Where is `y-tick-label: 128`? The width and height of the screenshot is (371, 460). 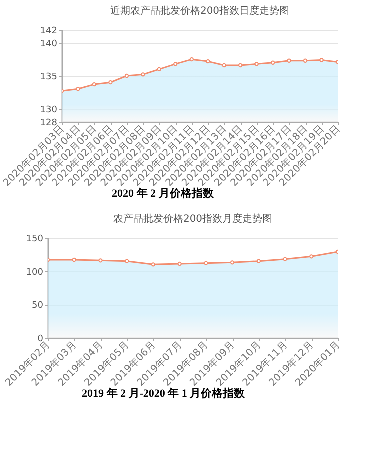 y-tick-label: 128 is located at coordinates (49, 123).